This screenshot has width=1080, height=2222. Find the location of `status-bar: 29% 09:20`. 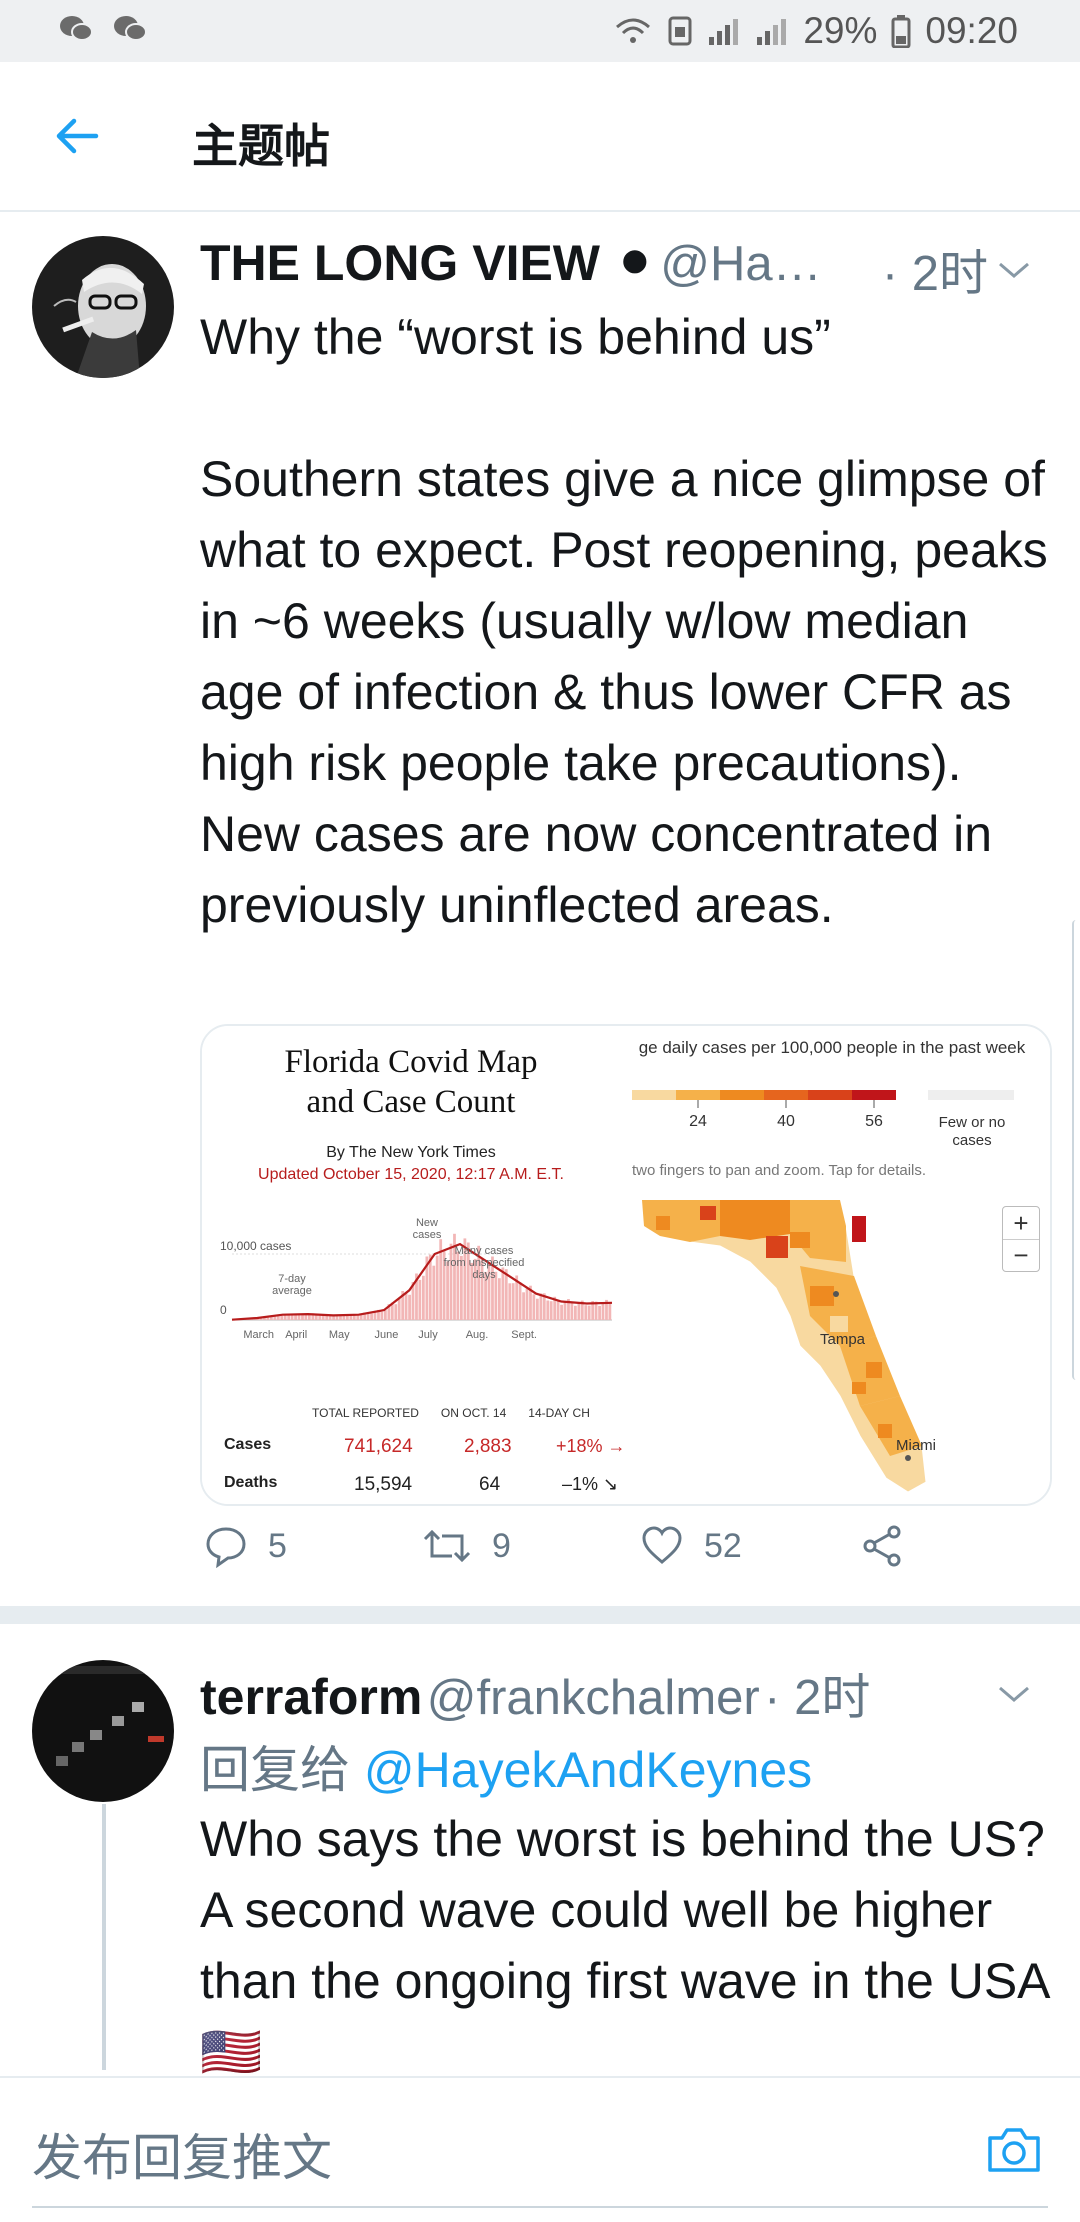

status-bar: 29% 09:20 is located at coordinates (540, 31).